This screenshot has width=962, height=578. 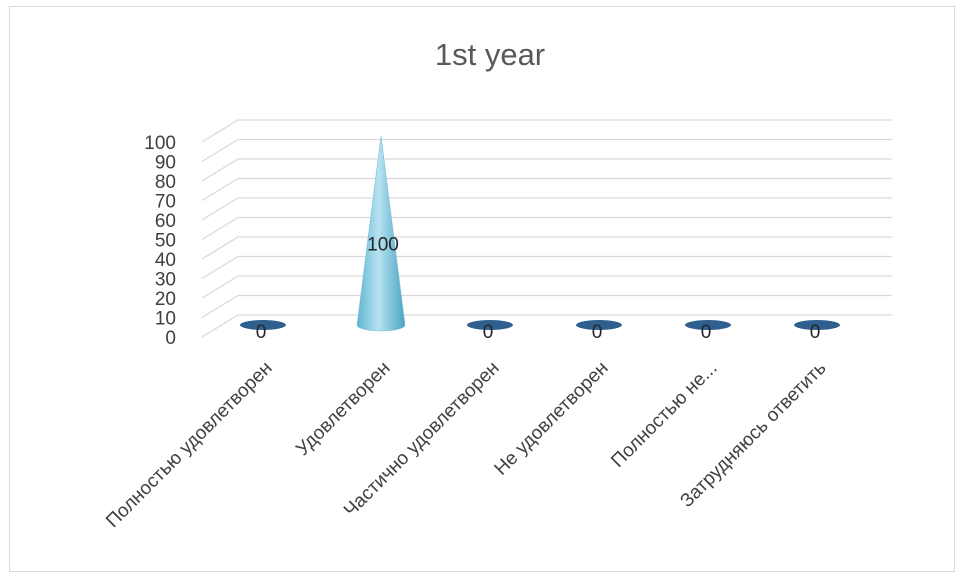 I want to click on y-tick-label: 50, so click(x=165, y=241).